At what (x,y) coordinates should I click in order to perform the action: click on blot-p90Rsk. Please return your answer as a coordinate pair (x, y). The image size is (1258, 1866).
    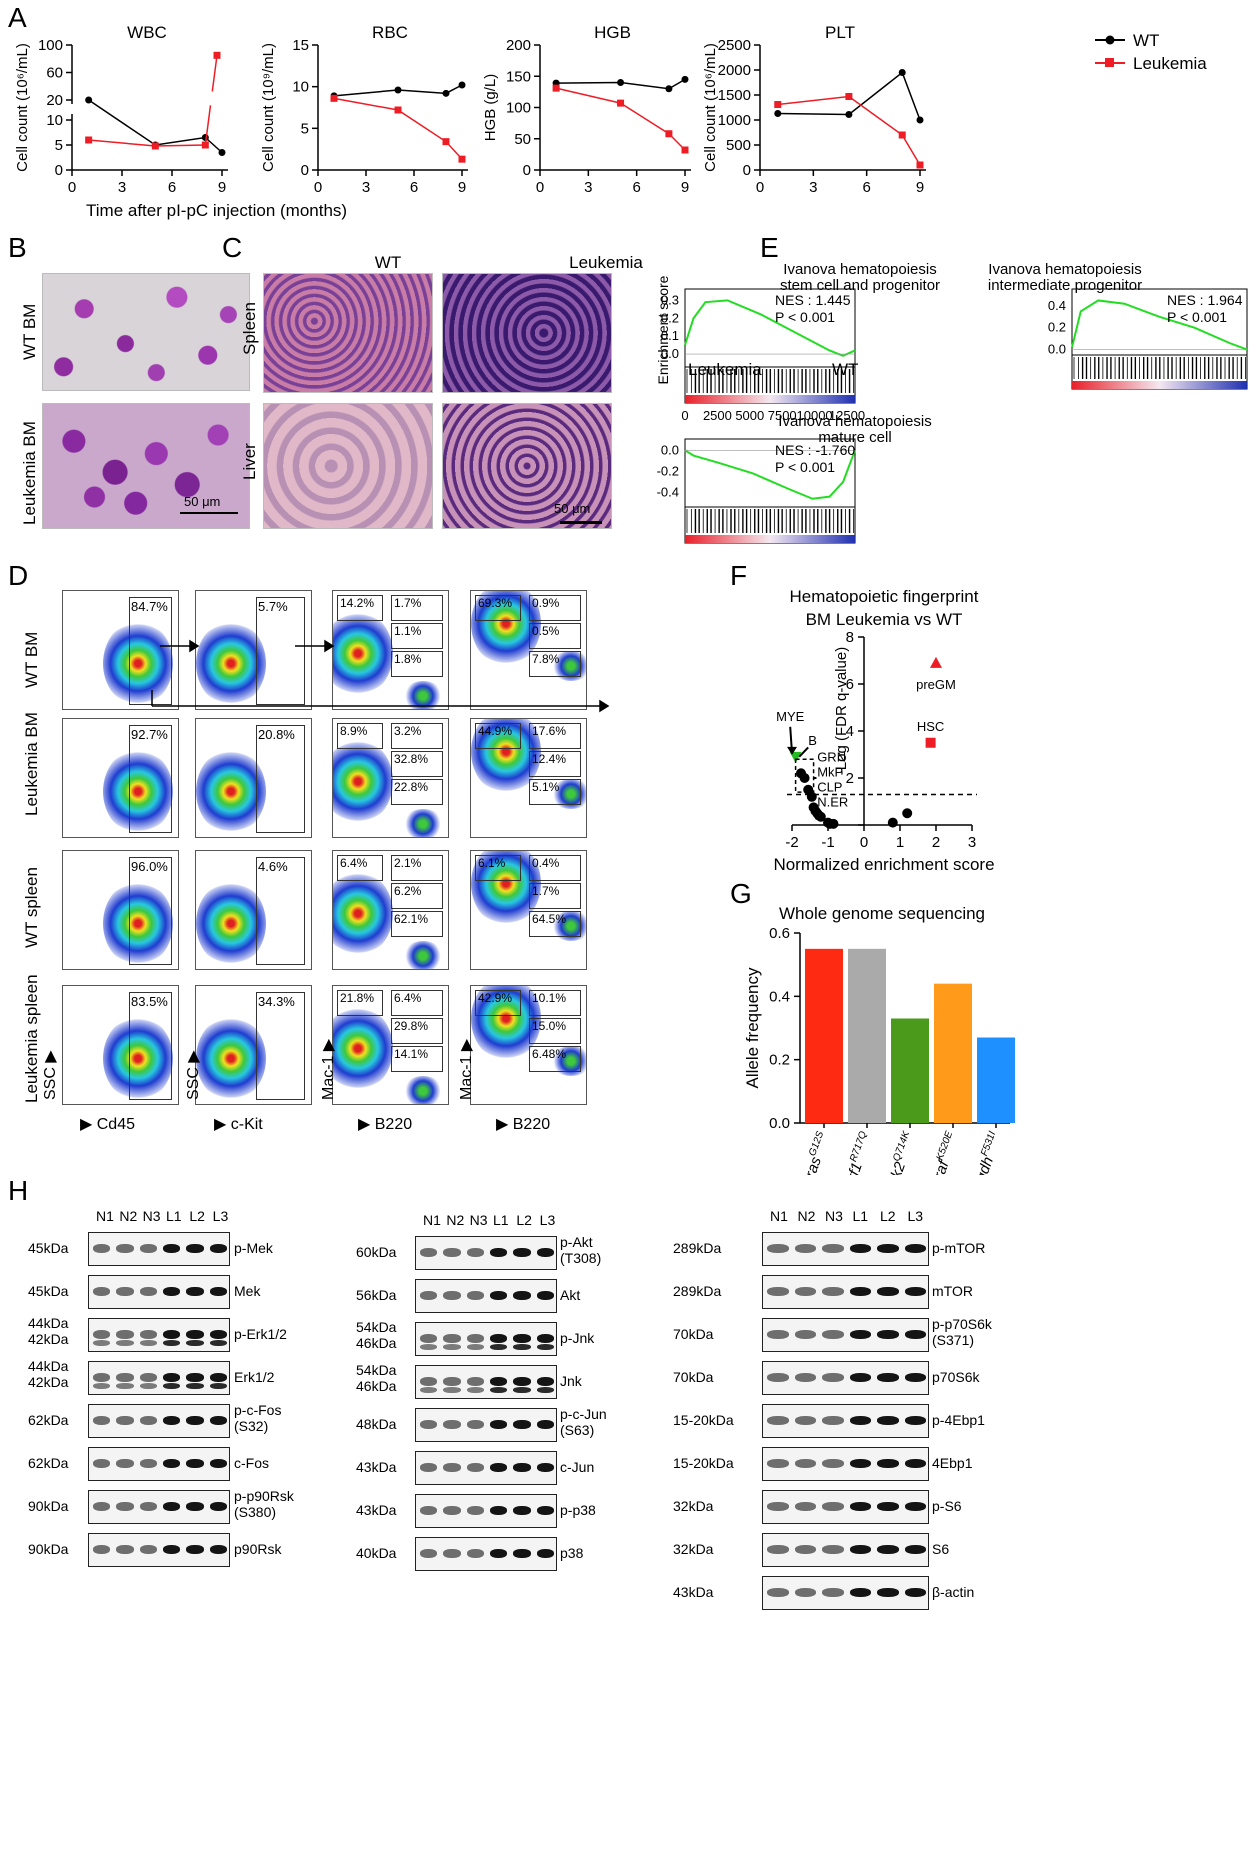
    Looking at the image, I should click on (159, 1550).